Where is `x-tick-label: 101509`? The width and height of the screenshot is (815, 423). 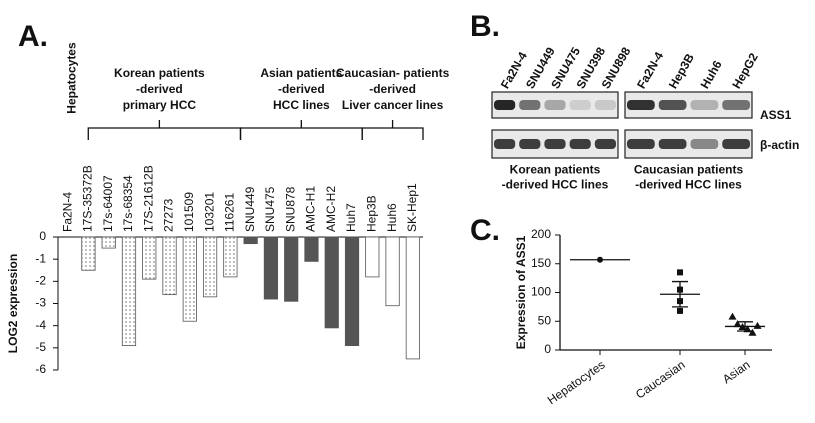 x-tick-label: 101509 is located at coordinates (189, 212).